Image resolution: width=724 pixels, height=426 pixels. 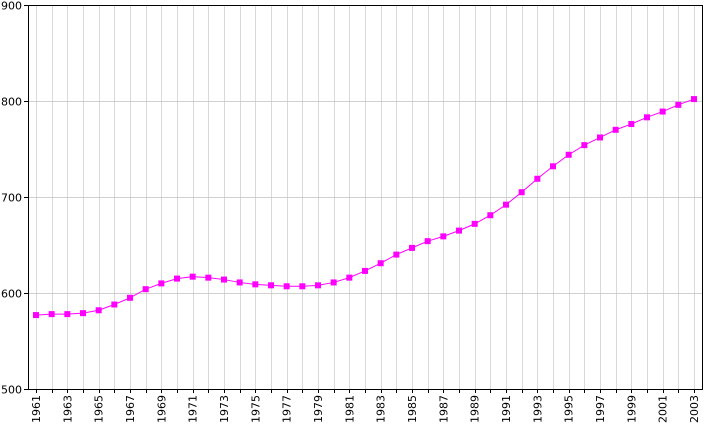 I want to click on x-tick-label: 1979, so click(x=318, y=409).